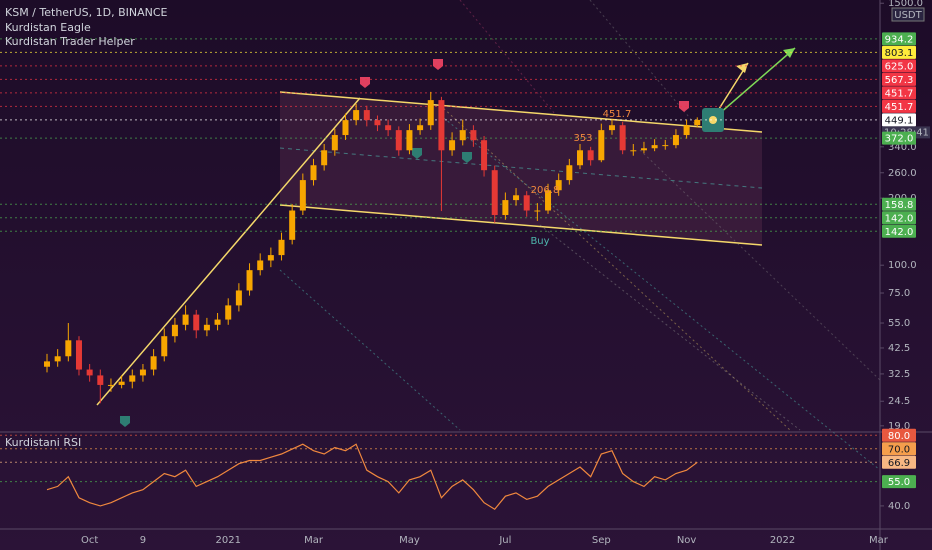 The height and width of the screenshot is (550, 932). Describe the element at coordinates (582, 138) in the screenshot. I see `annotation: 353` at that location.